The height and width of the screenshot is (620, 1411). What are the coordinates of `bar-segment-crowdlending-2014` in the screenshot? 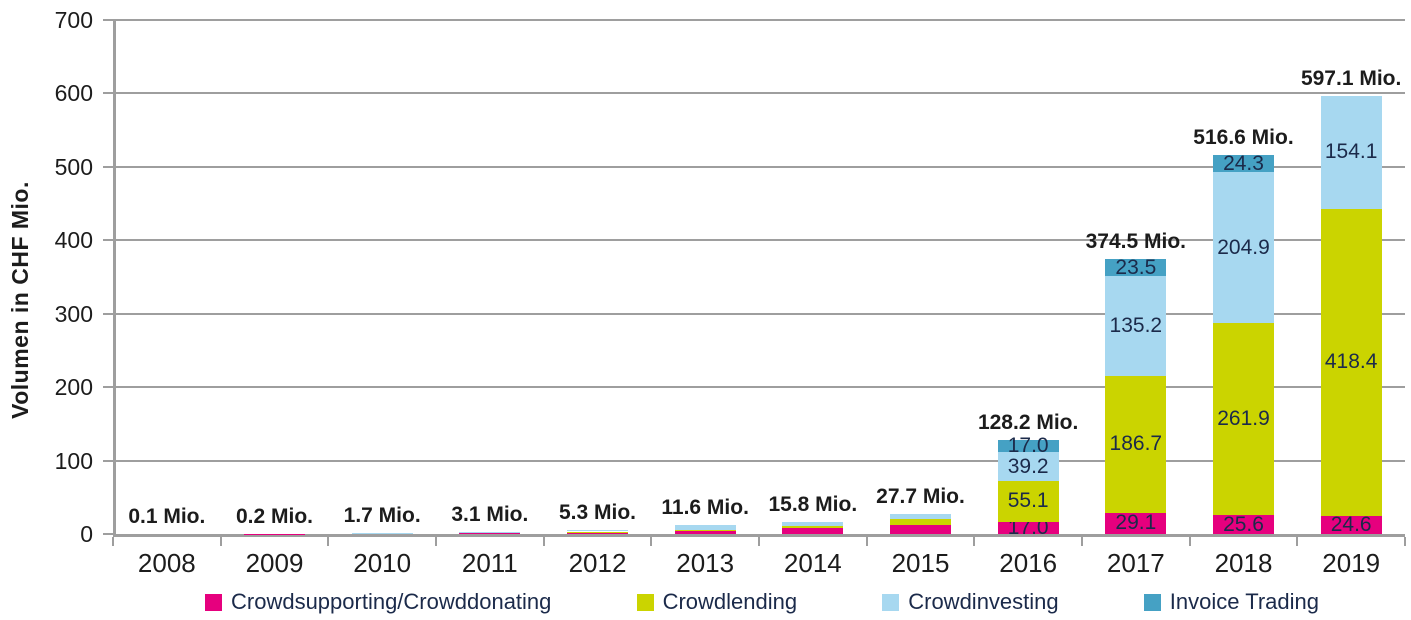 It's located at (813, 527).